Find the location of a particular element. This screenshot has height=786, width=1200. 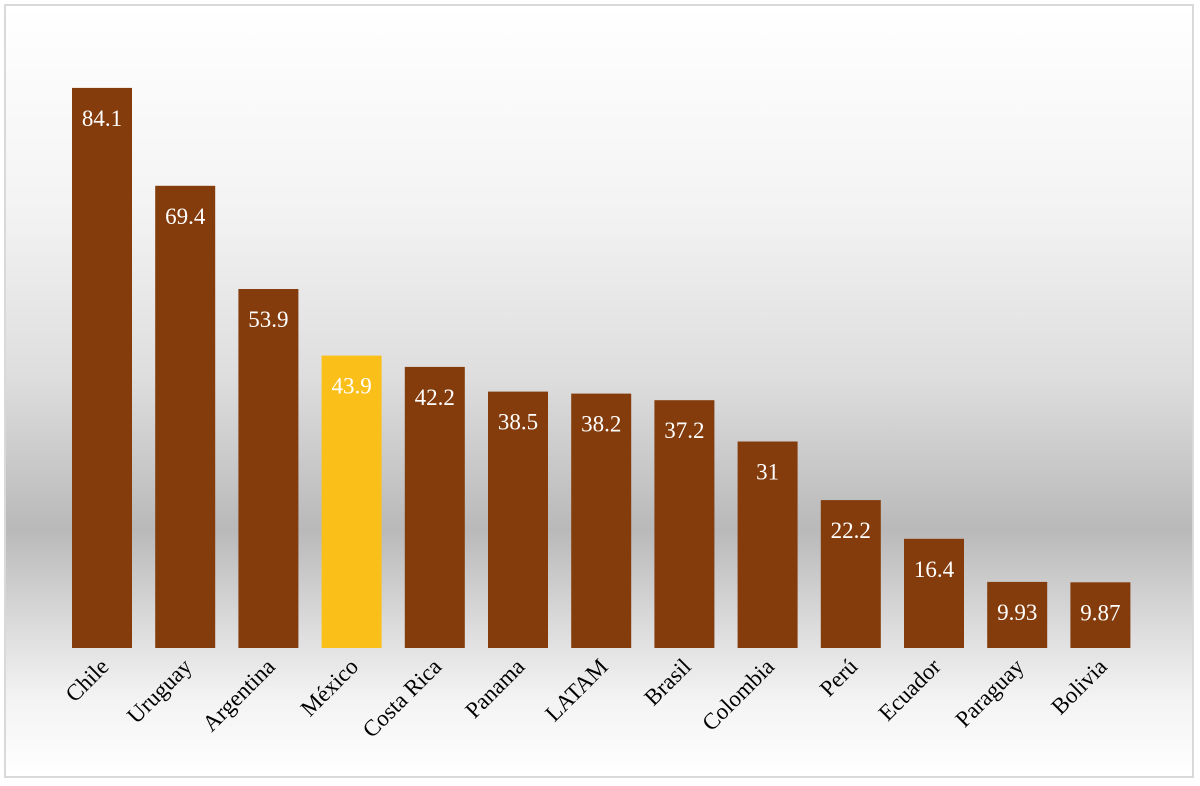

data-label-mexico: 43.9 is located at coordinates (351, 386).